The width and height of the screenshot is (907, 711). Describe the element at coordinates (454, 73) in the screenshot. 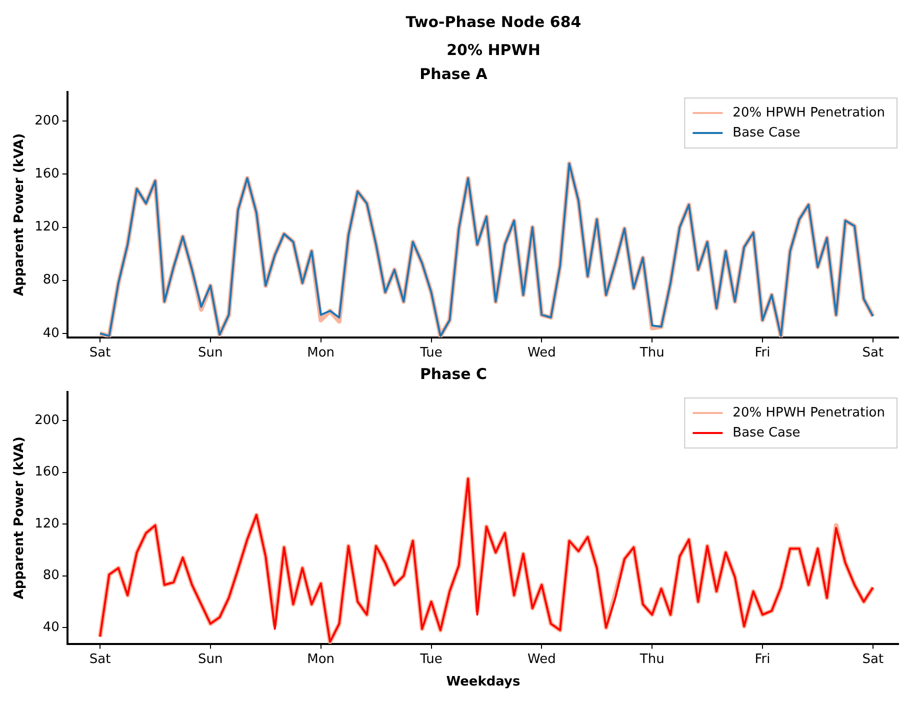

I see `chart-title: Phase A` at that location.